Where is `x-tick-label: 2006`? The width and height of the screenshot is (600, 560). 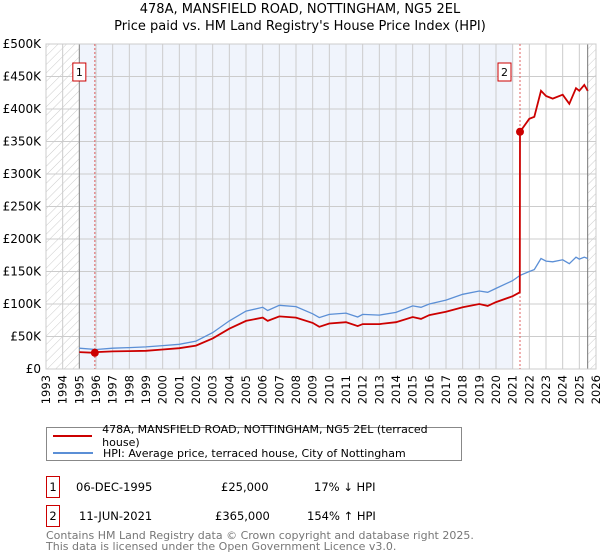 x-tick-label: 2006 is located at coordinates (263, 389).